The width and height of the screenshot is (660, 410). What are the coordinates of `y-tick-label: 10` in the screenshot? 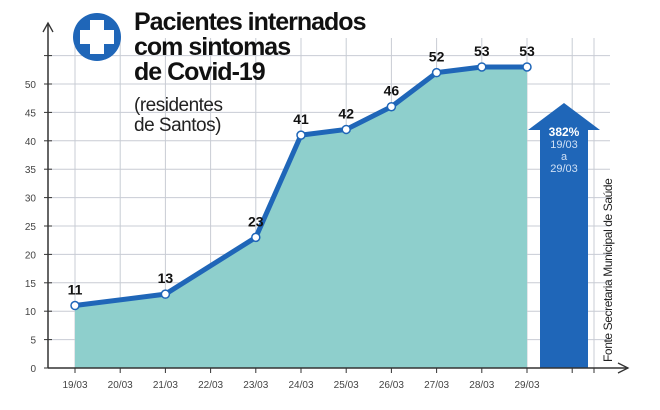 It's located at (31, 312).